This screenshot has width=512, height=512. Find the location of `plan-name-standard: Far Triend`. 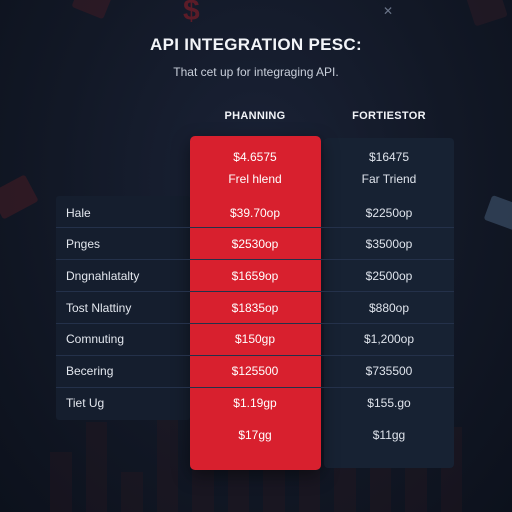

plan-name-standard: Far Triend is located at coordinates (389, 179).